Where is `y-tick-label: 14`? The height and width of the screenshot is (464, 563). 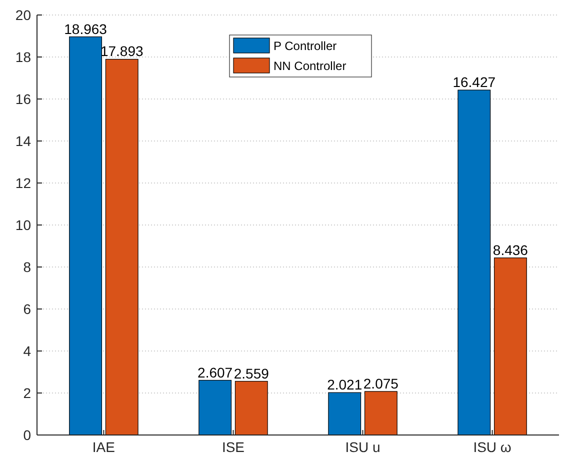 y-tick-label: 14 is located at coordinates (23, 140).